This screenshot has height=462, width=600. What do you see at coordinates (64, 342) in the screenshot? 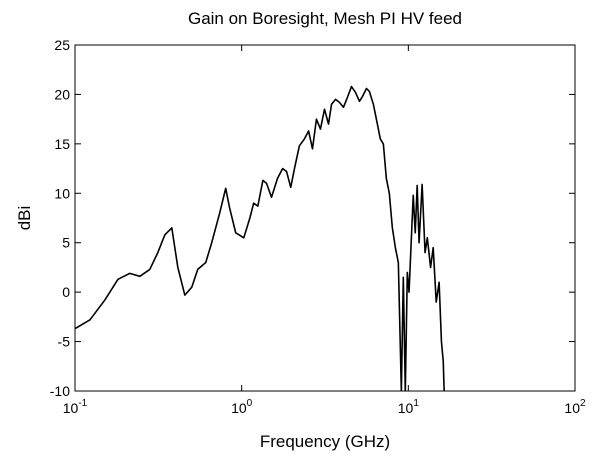
I see `y-tick-label: -5` at bounding box center [64, 342].